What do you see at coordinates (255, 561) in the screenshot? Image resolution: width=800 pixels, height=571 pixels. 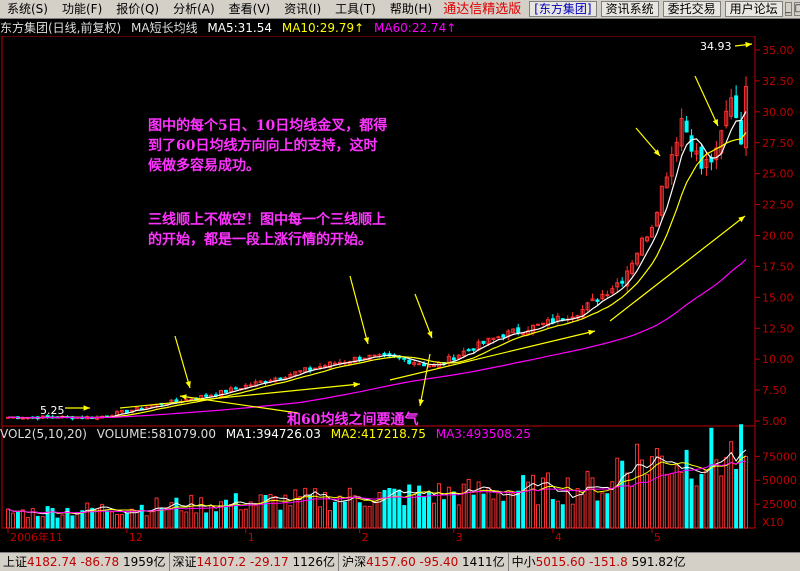 I see `index-shenzhen: 深证14107.2 -29.17 1126亿` at bounding box center [255, 561].